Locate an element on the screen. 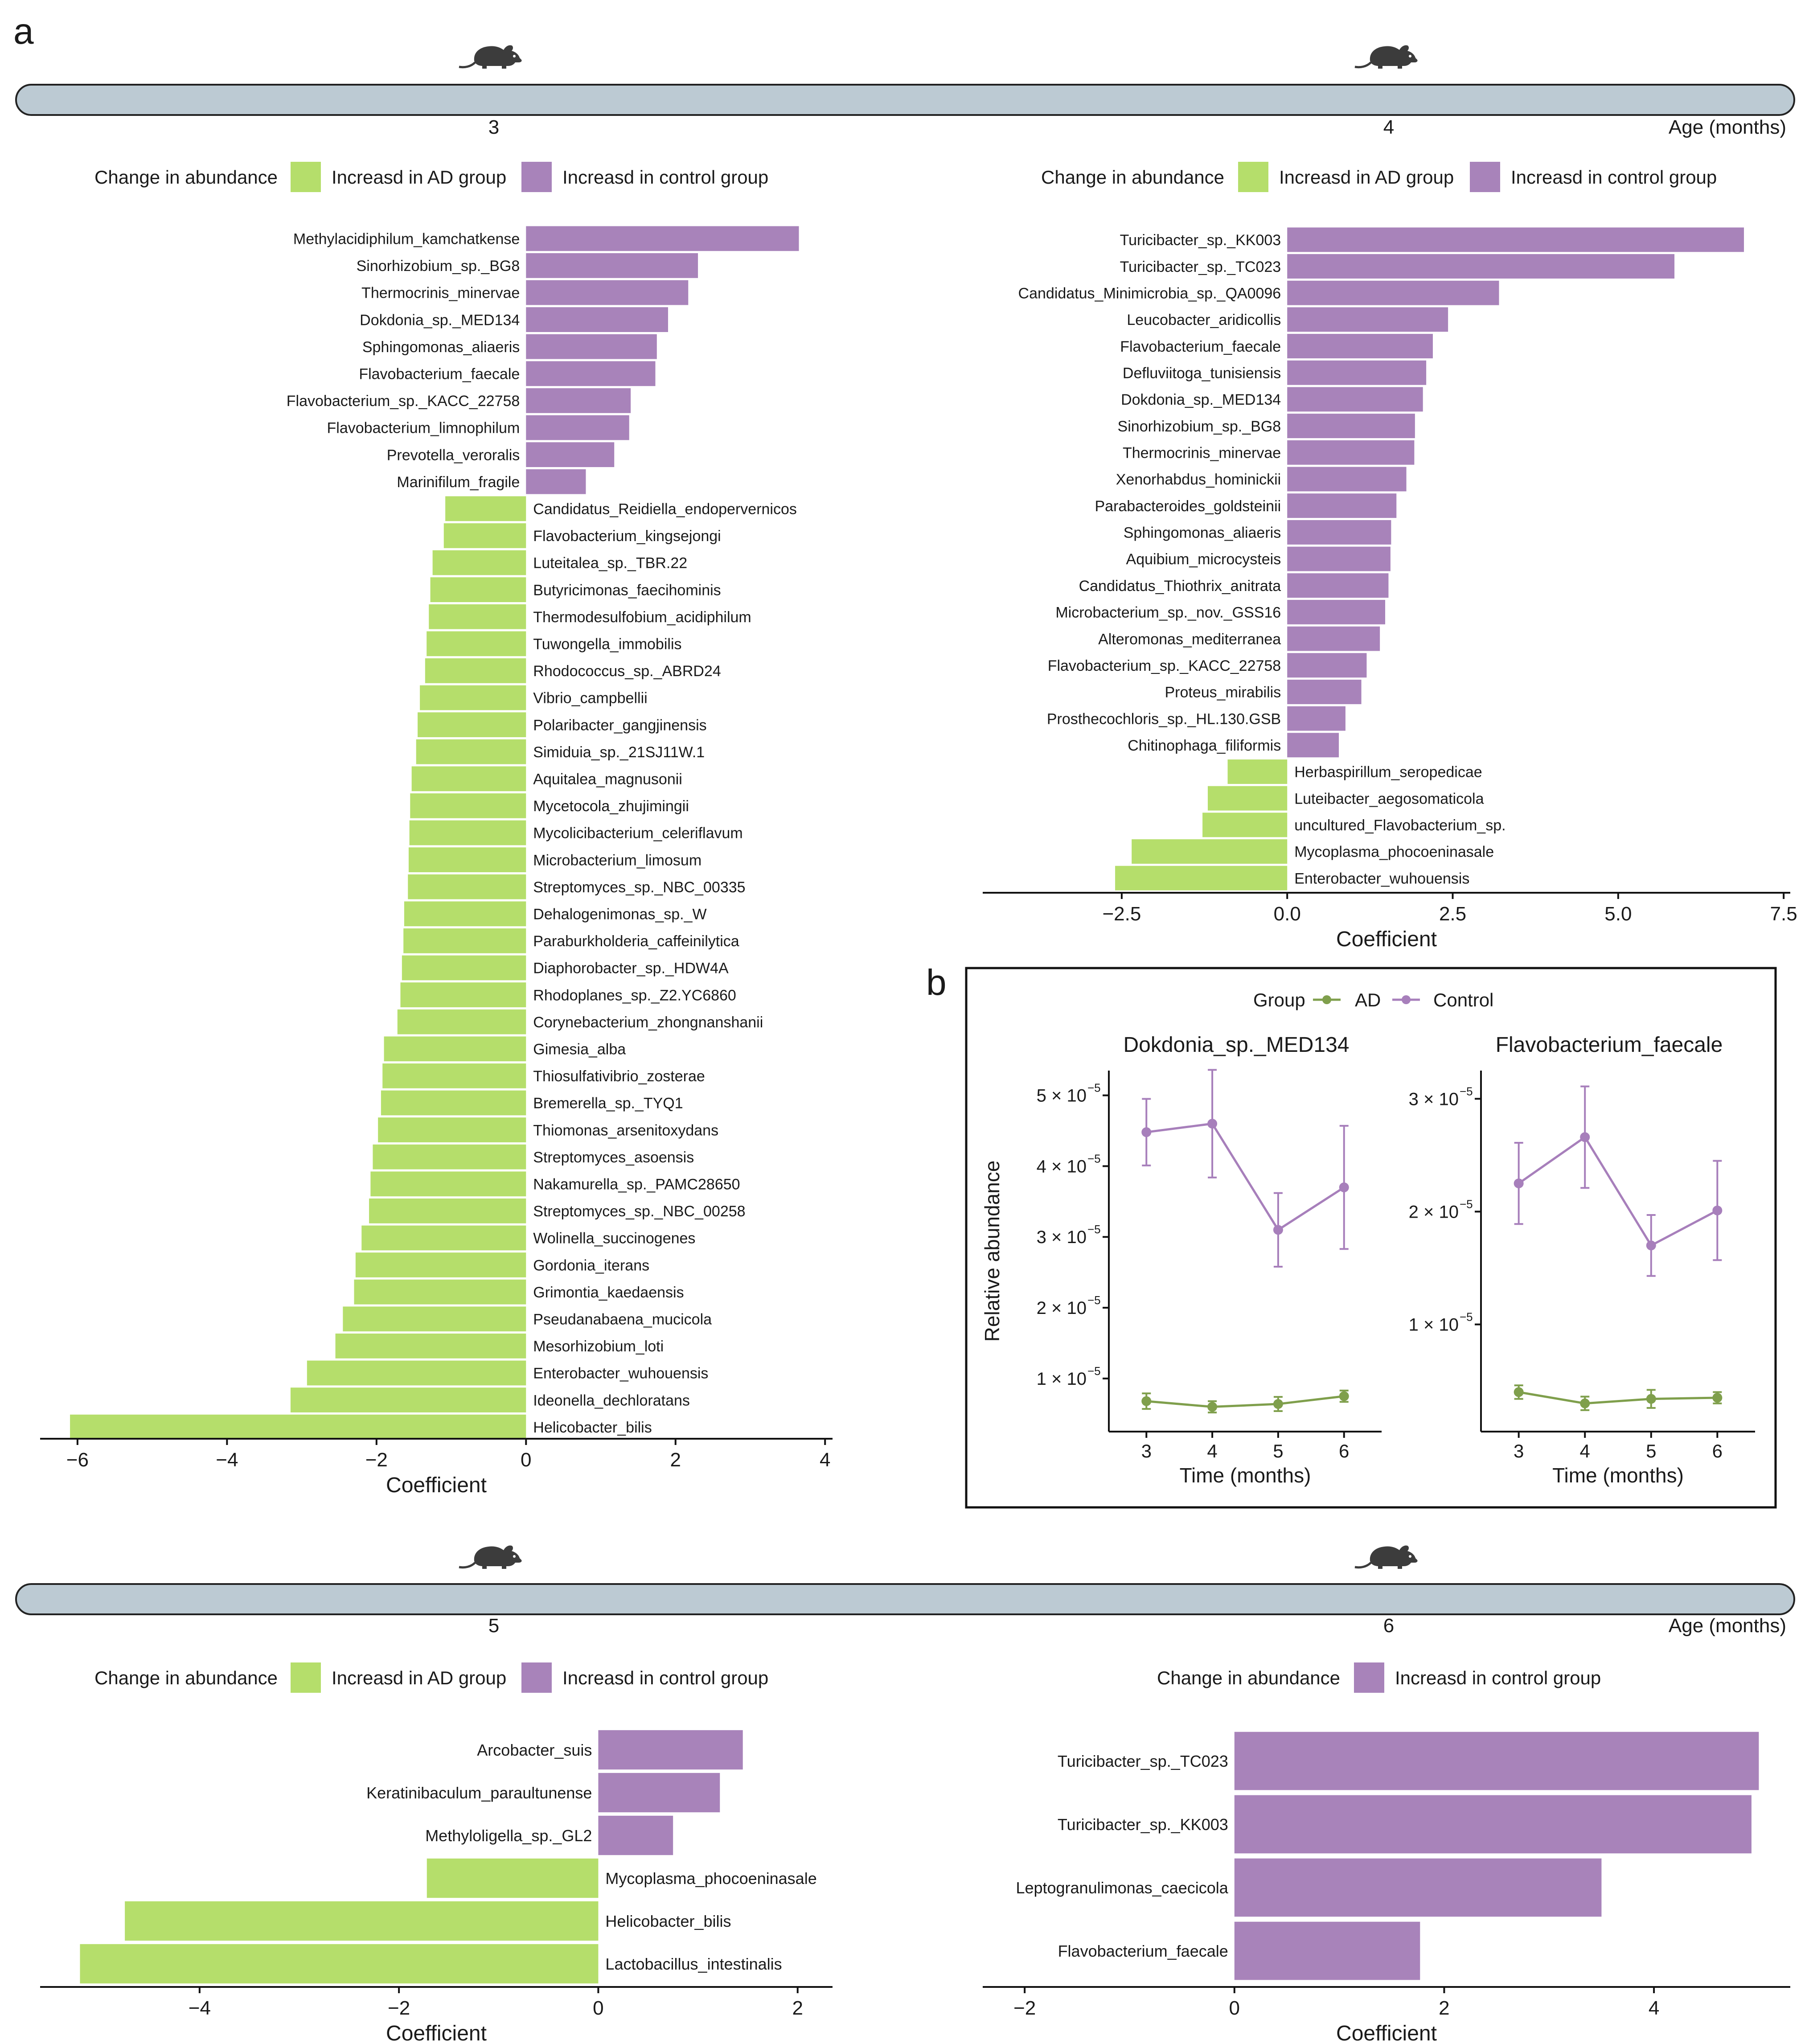 The image size is (1809, 2044). bar-label: Herbaspirillum_seropedicae is located at coordinates (1388, 772).